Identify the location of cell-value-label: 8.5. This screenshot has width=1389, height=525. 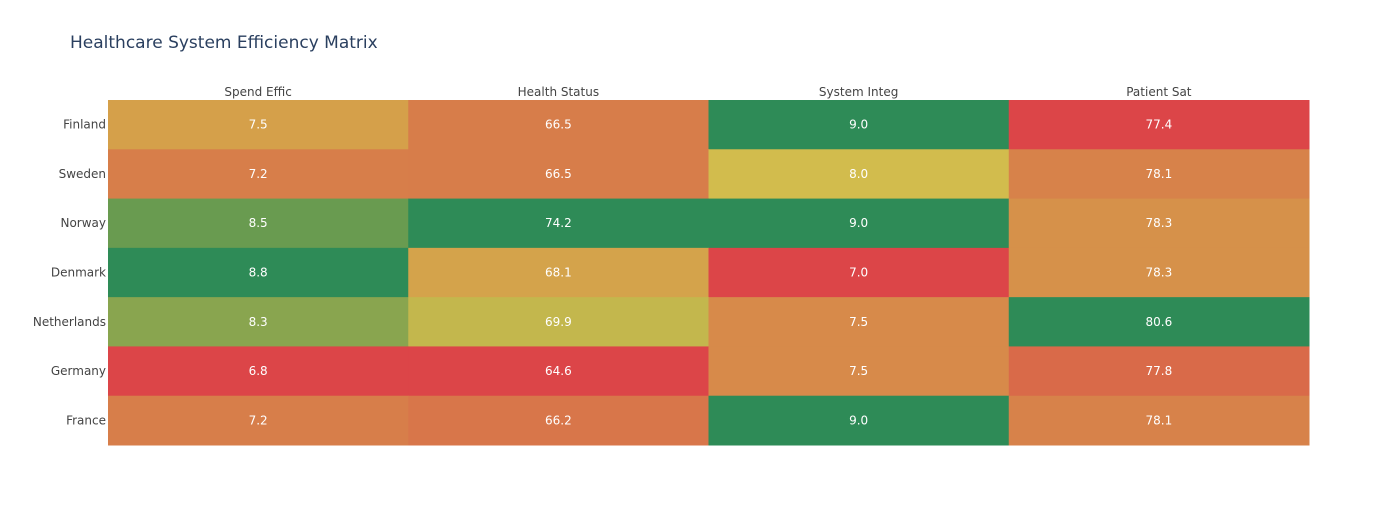
(258, 223).